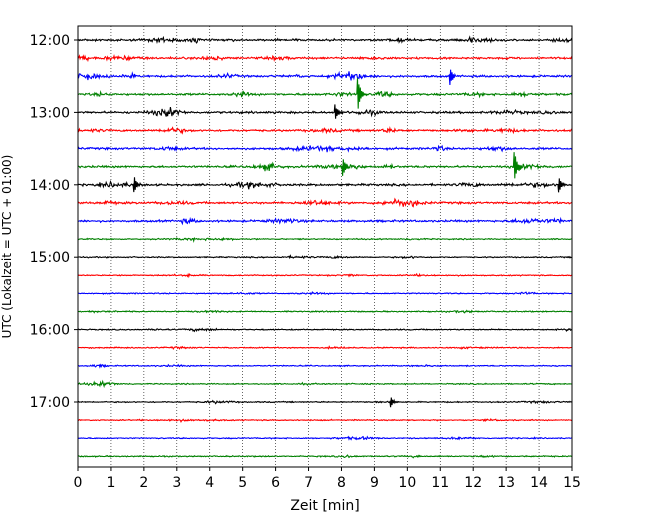  Describe the element at coordinates (440, 483) in the screenshot. I see `x-tick-label: 11` at that location.